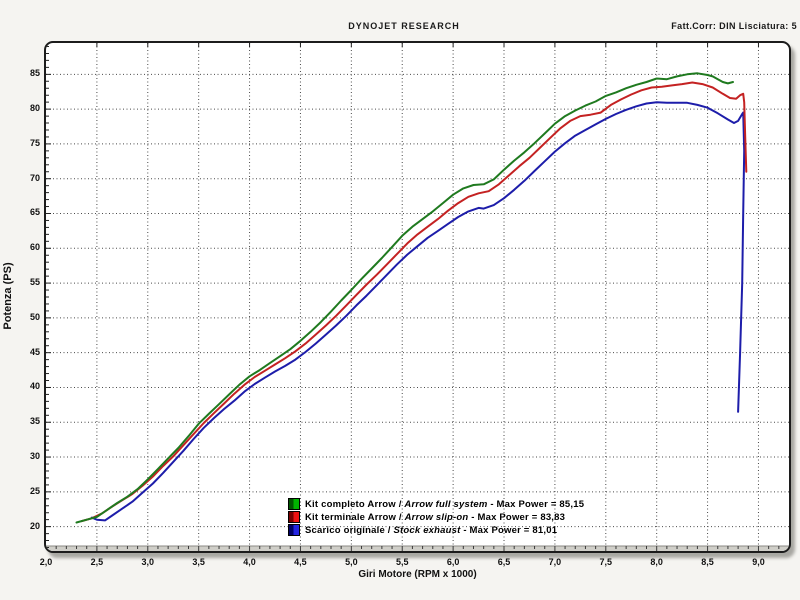 The image size is (800, 600). Describe the element at coordinates (34, 142) in the screenshot. I see `y-tick-label: 75` at that location.